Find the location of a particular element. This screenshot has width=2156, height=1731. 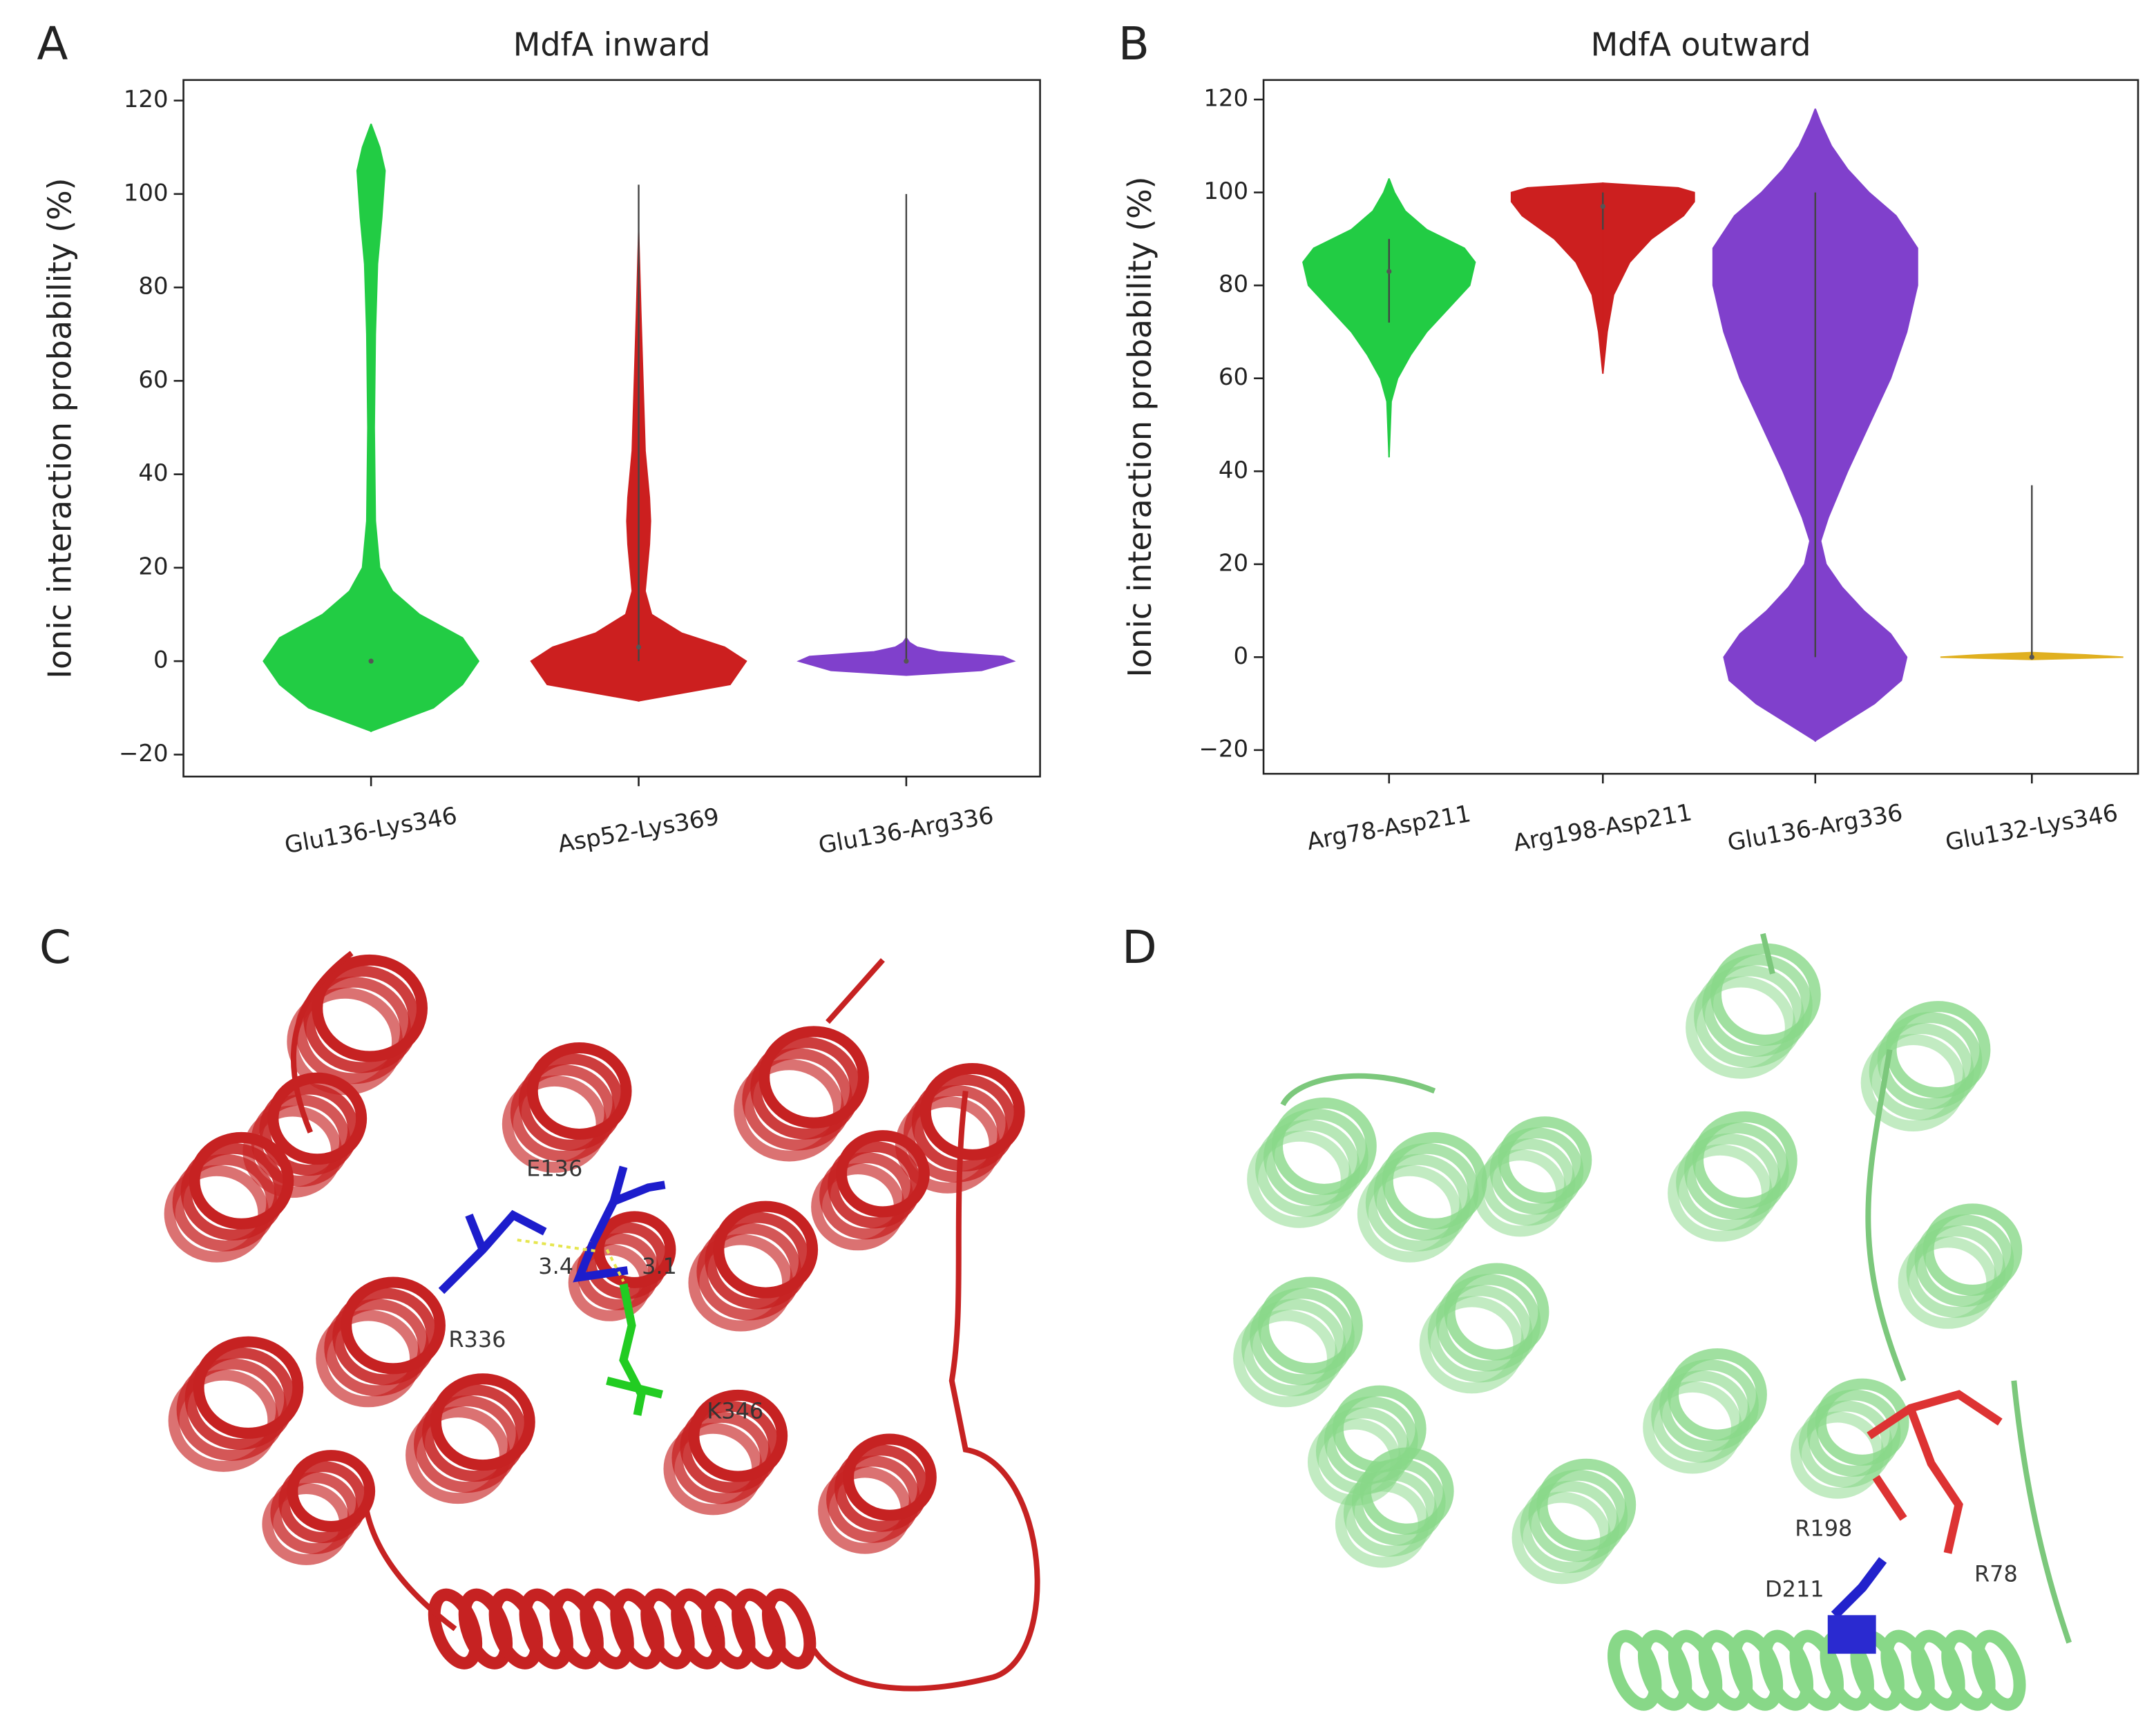

residue-label: D211 is located at coordinates (1794, 1589).